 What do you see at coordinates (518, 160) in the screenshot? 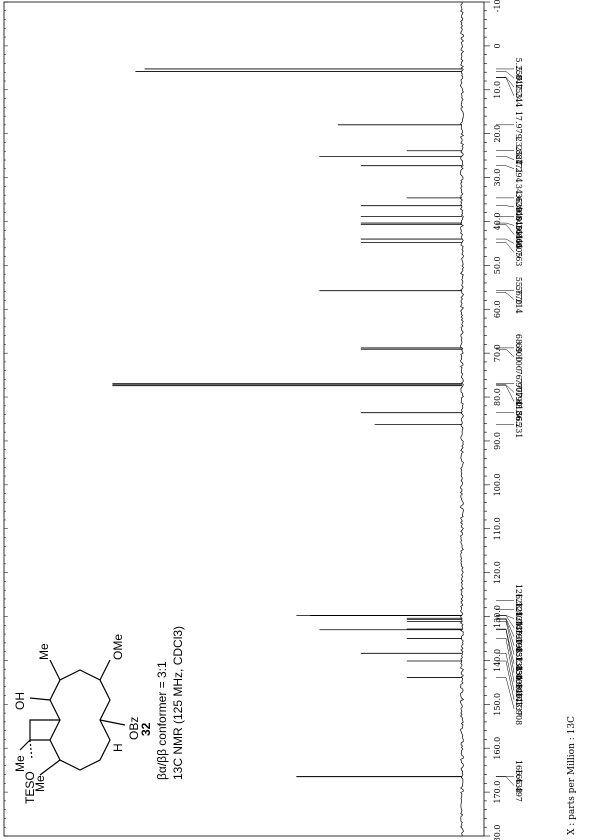
I see `peak-label: 25.171` at bounding box center [518, 160].